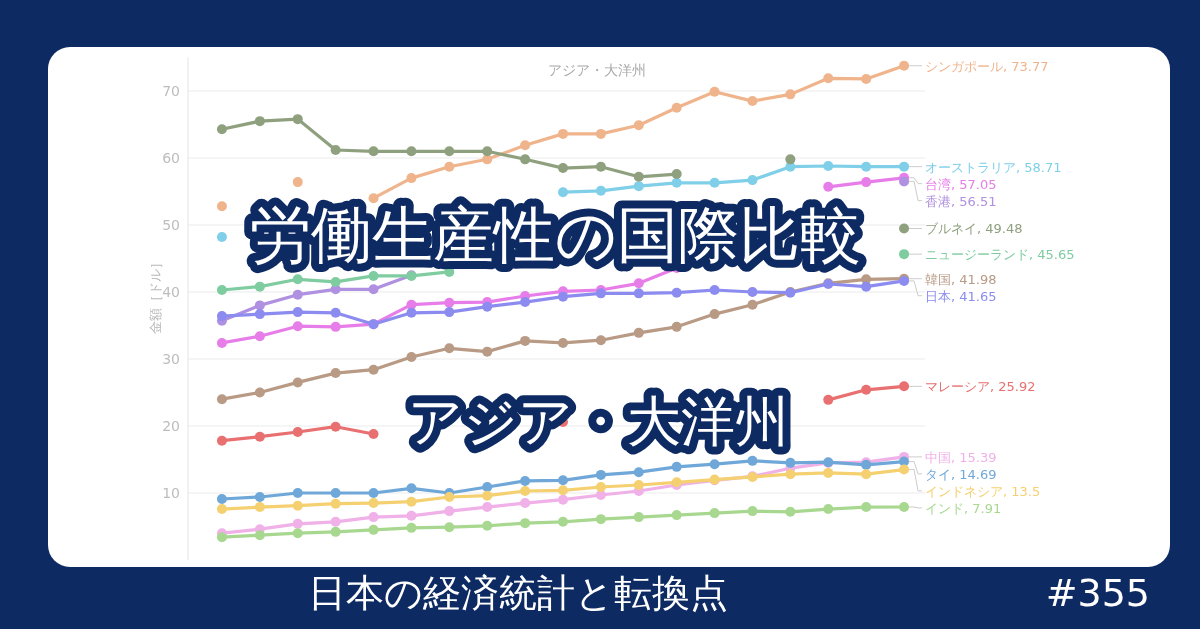 This screenshot has width=1200, height=629. I want to click on data-label: タイ, 14.69, so click(961, 474).